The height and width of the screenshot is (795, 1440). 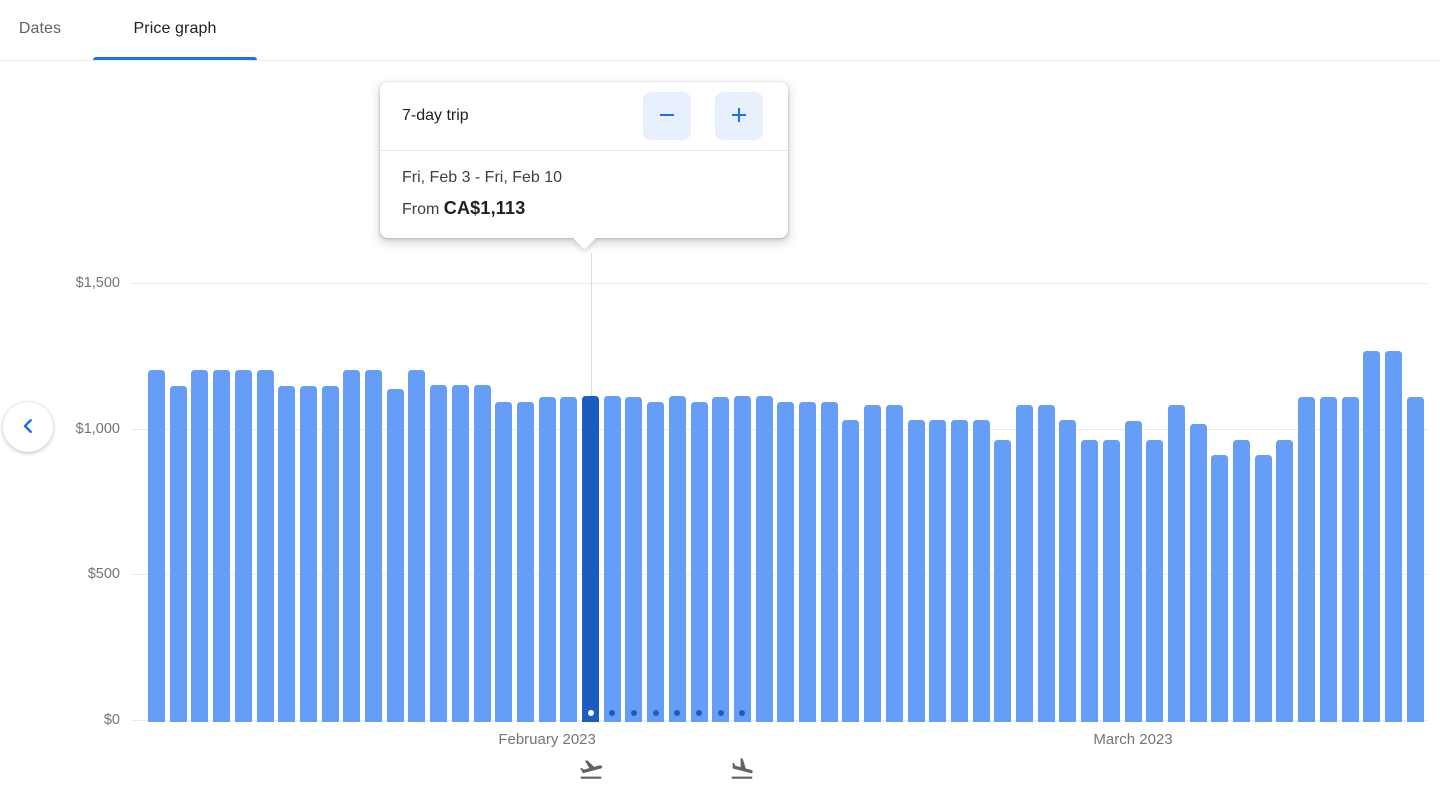 What do you see at coordinates (175, 58) in the screenshot?
I see `active-tab-underline` at bounding box center [175, 58].